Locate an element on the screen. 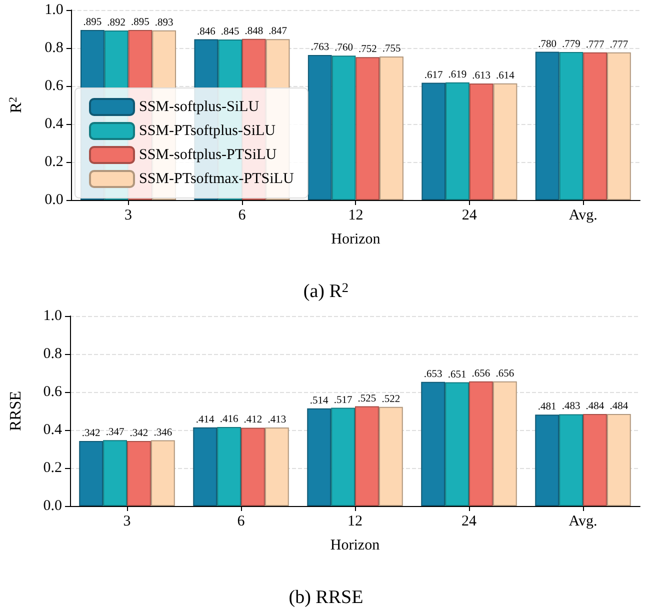 The image size is (652, 612). data-label: .525 is located at coordinates (367, 398).